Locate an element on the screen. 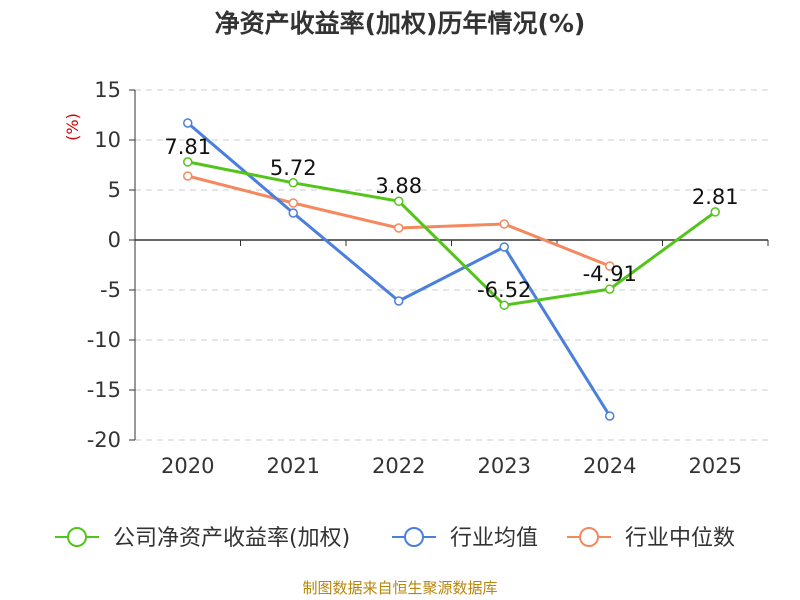 The height and width of the screenshot is (600, 800). x-tick-label: 2022 is located at coordinates (398, 466).